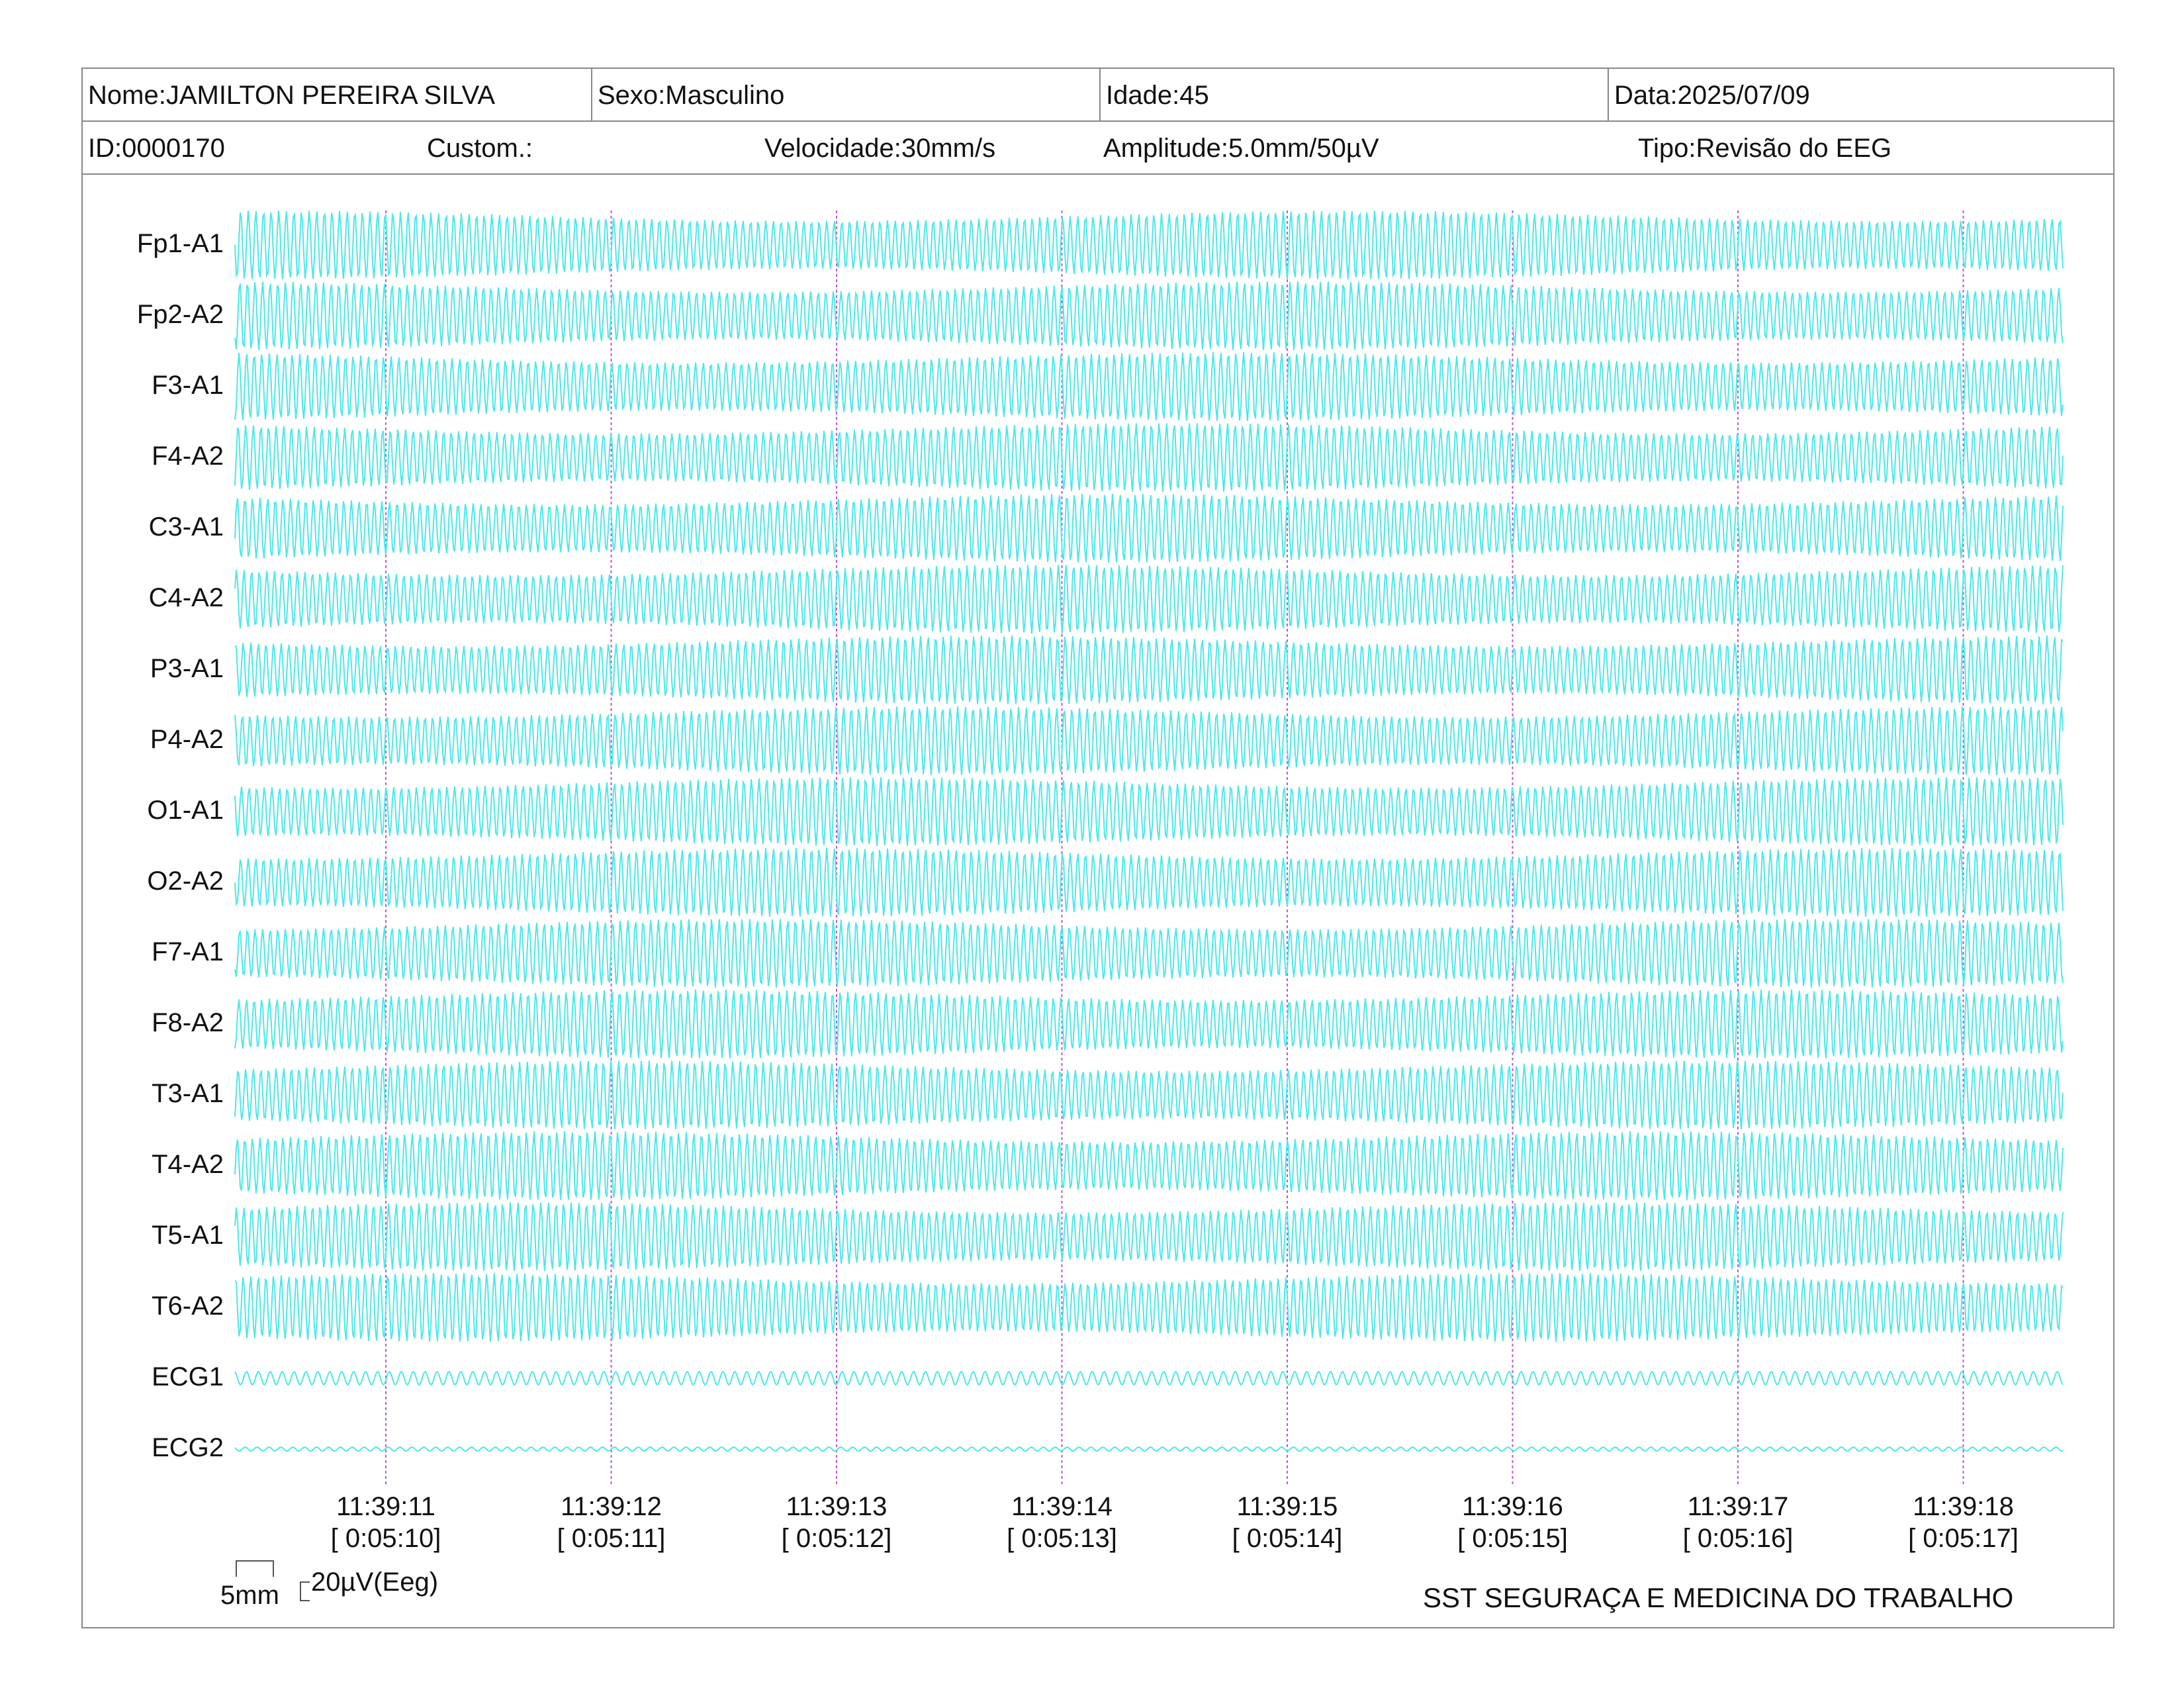 Image resolution: width=2184 pixels, height=1688 pixels. I want to click on patient-age: Idade:45, so click(1353, 94).